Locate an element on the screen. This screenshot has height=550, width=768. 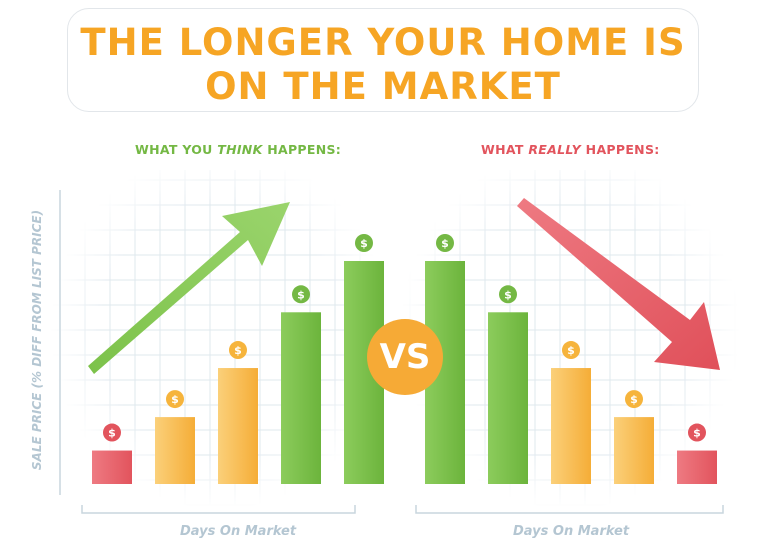
trend-arrow-up-icon is located at coordinates (189, 288).